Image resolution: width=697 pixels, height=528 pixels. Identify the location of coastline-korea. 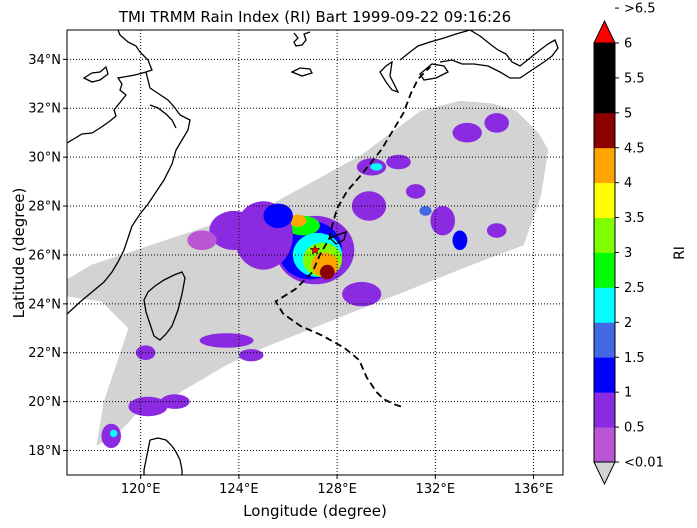
(302, 39).